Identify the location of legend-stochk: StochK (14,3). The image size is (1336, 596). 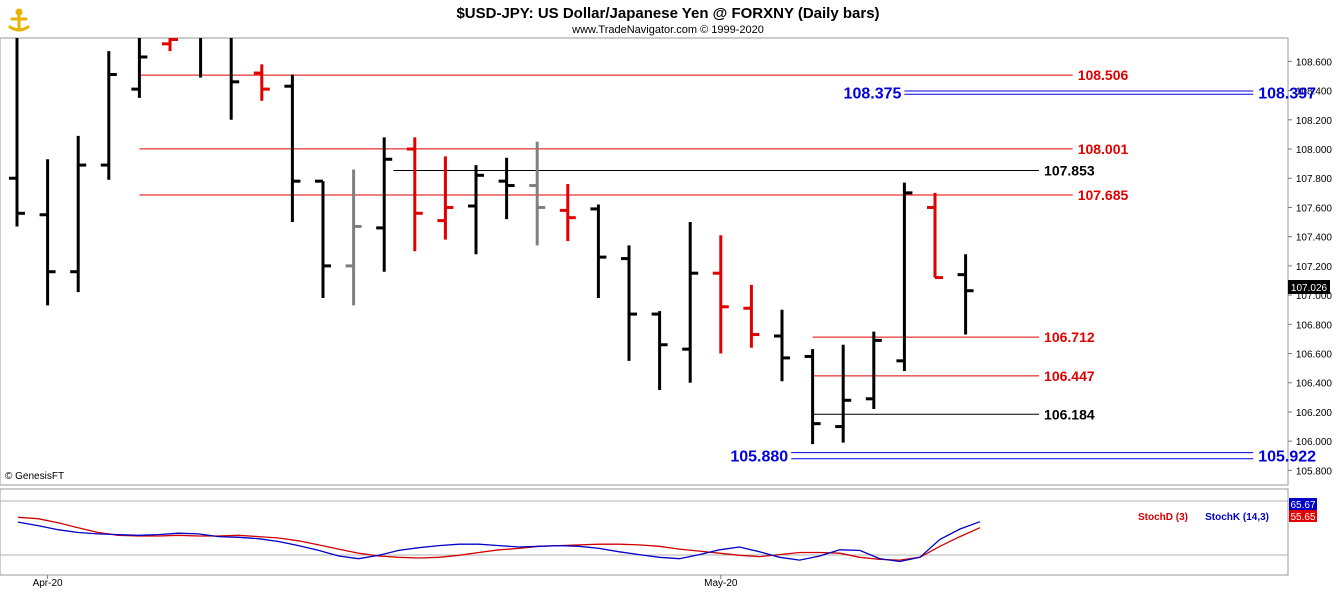
(1237, 517).